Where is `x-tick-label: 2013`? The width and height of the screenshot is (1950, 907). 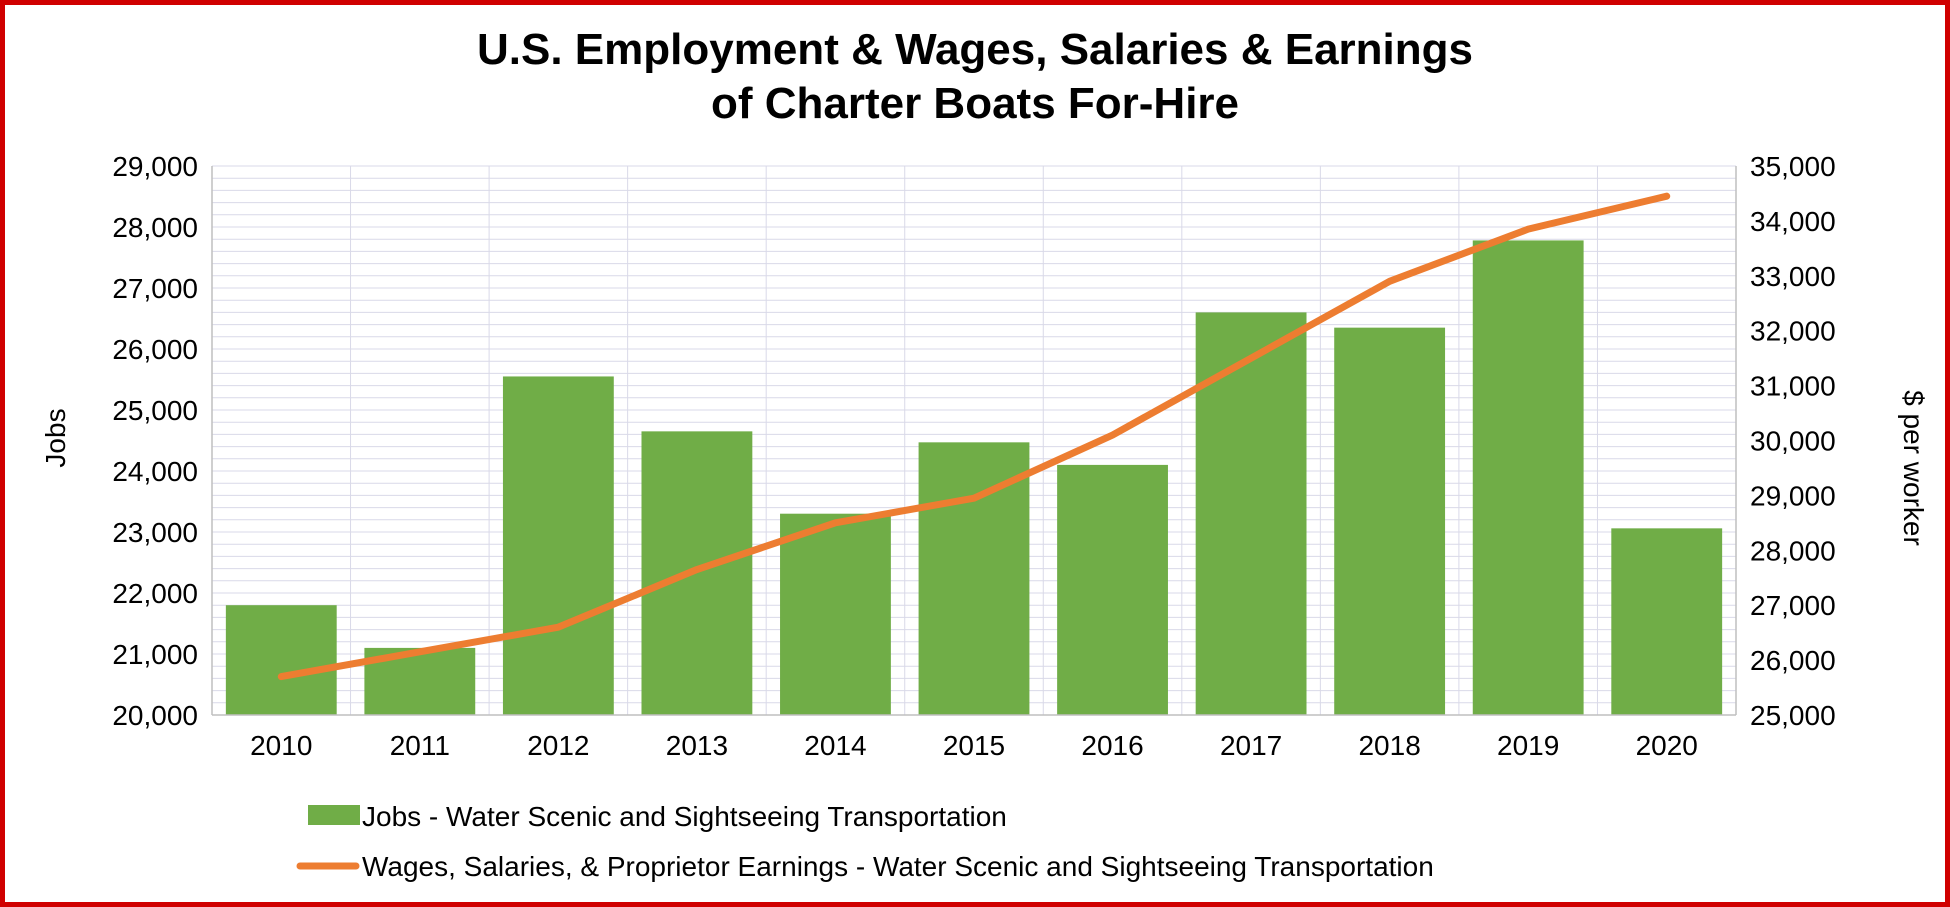 x-tick-label: 2013 is located at coordinates (697, 745).